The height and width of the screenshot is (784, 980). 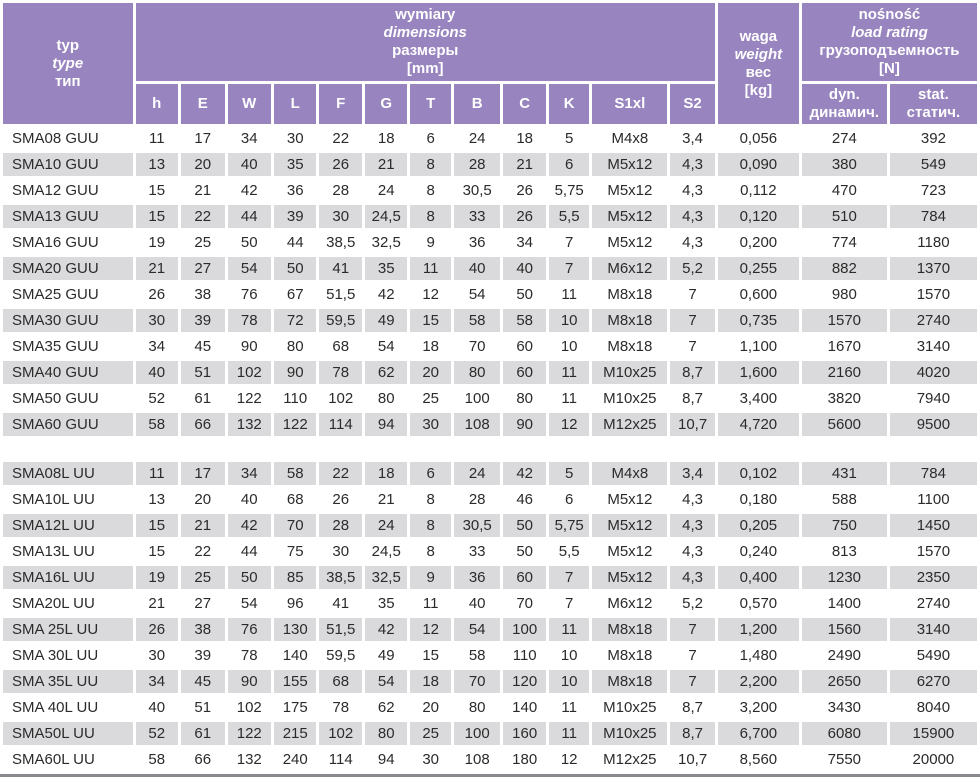 What do you see at coordinates (477, 499) in the screenshot?
I see `value-cell: 28` at bounding box center [477, 499].